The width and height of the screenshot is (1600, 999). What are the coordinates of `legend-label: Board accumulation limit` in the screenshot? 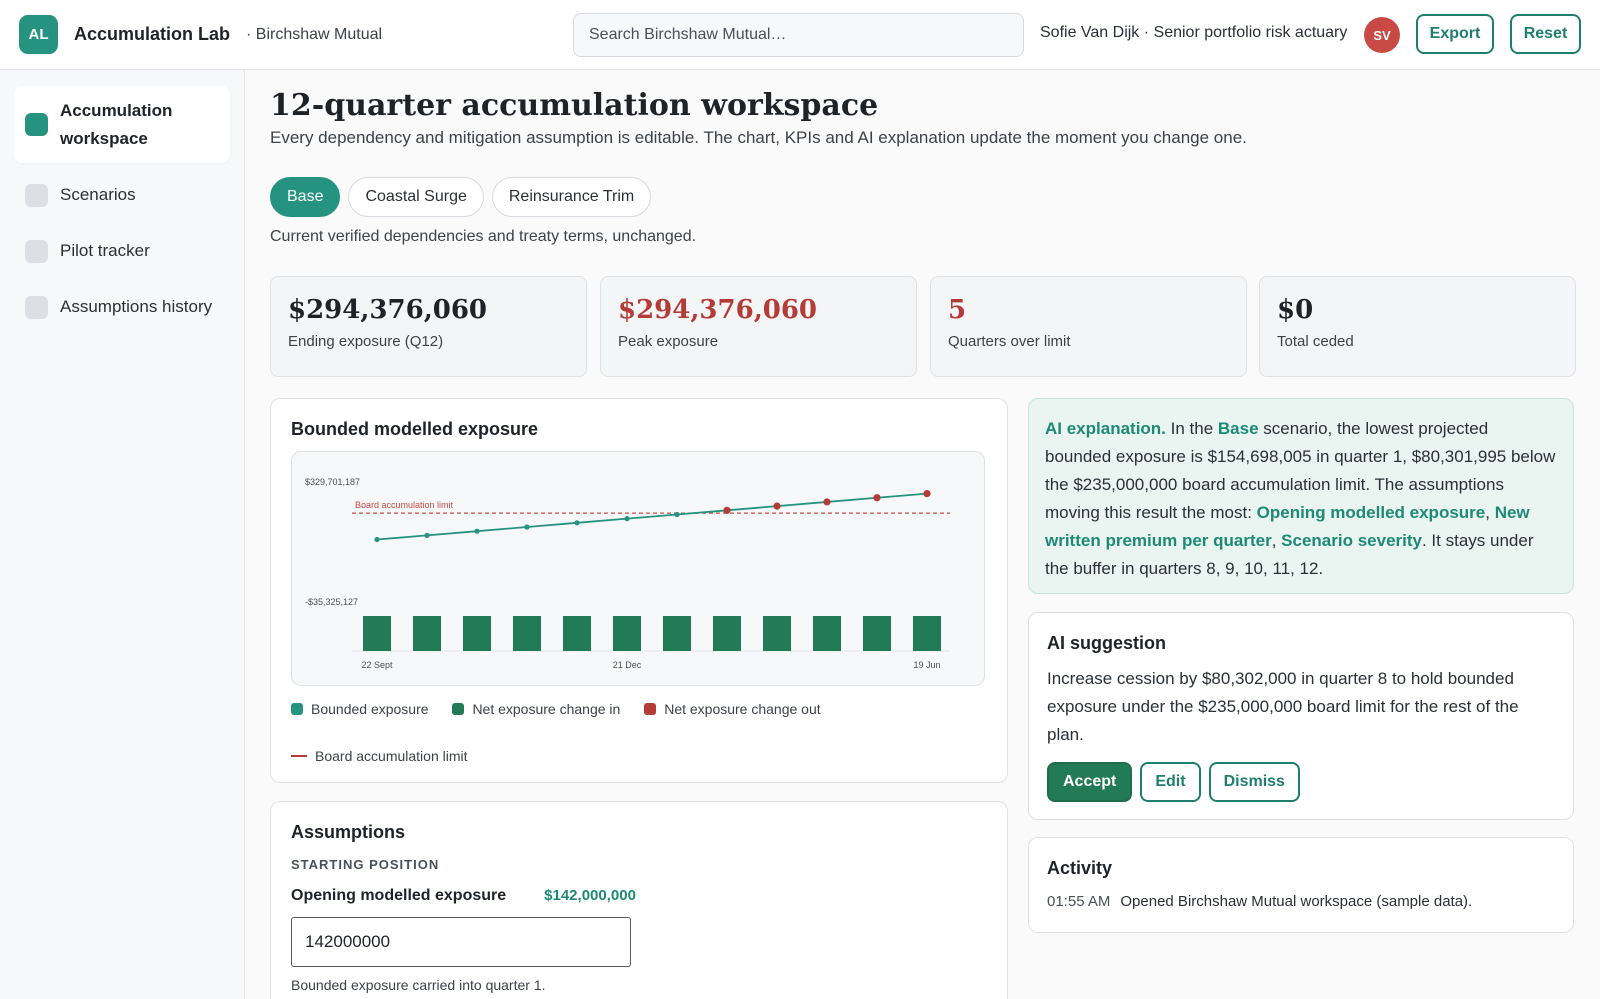 It's located at (391, 756).